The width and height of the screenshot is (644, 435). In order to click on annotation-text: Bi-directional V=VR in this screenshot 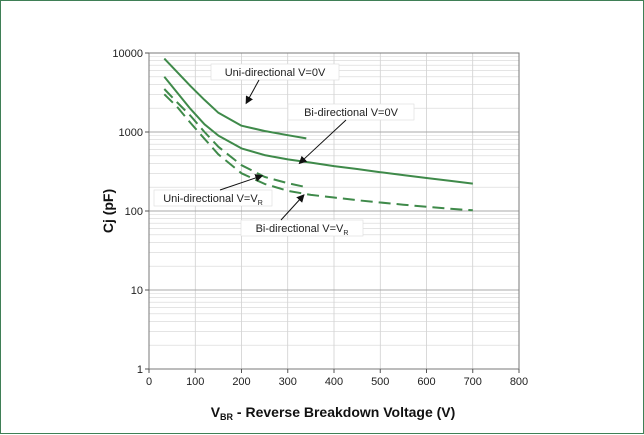, I will do `click(302, 230)`.